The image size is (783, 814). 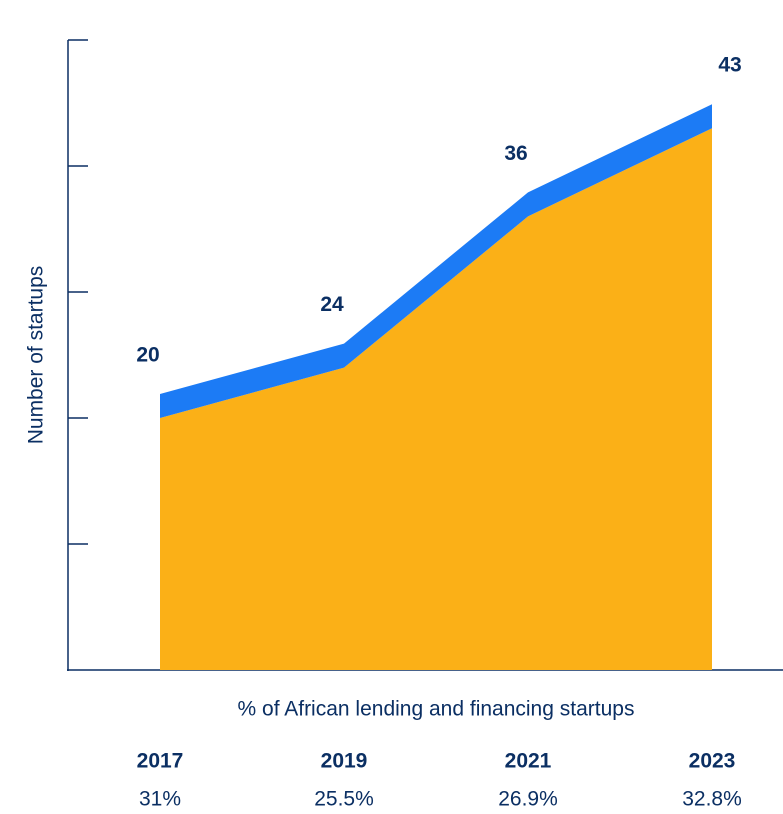 What do you see at coordinates (528, 799) in the screenshot?
I see `share-label: 26.9%` at bounding box center [528, 799].